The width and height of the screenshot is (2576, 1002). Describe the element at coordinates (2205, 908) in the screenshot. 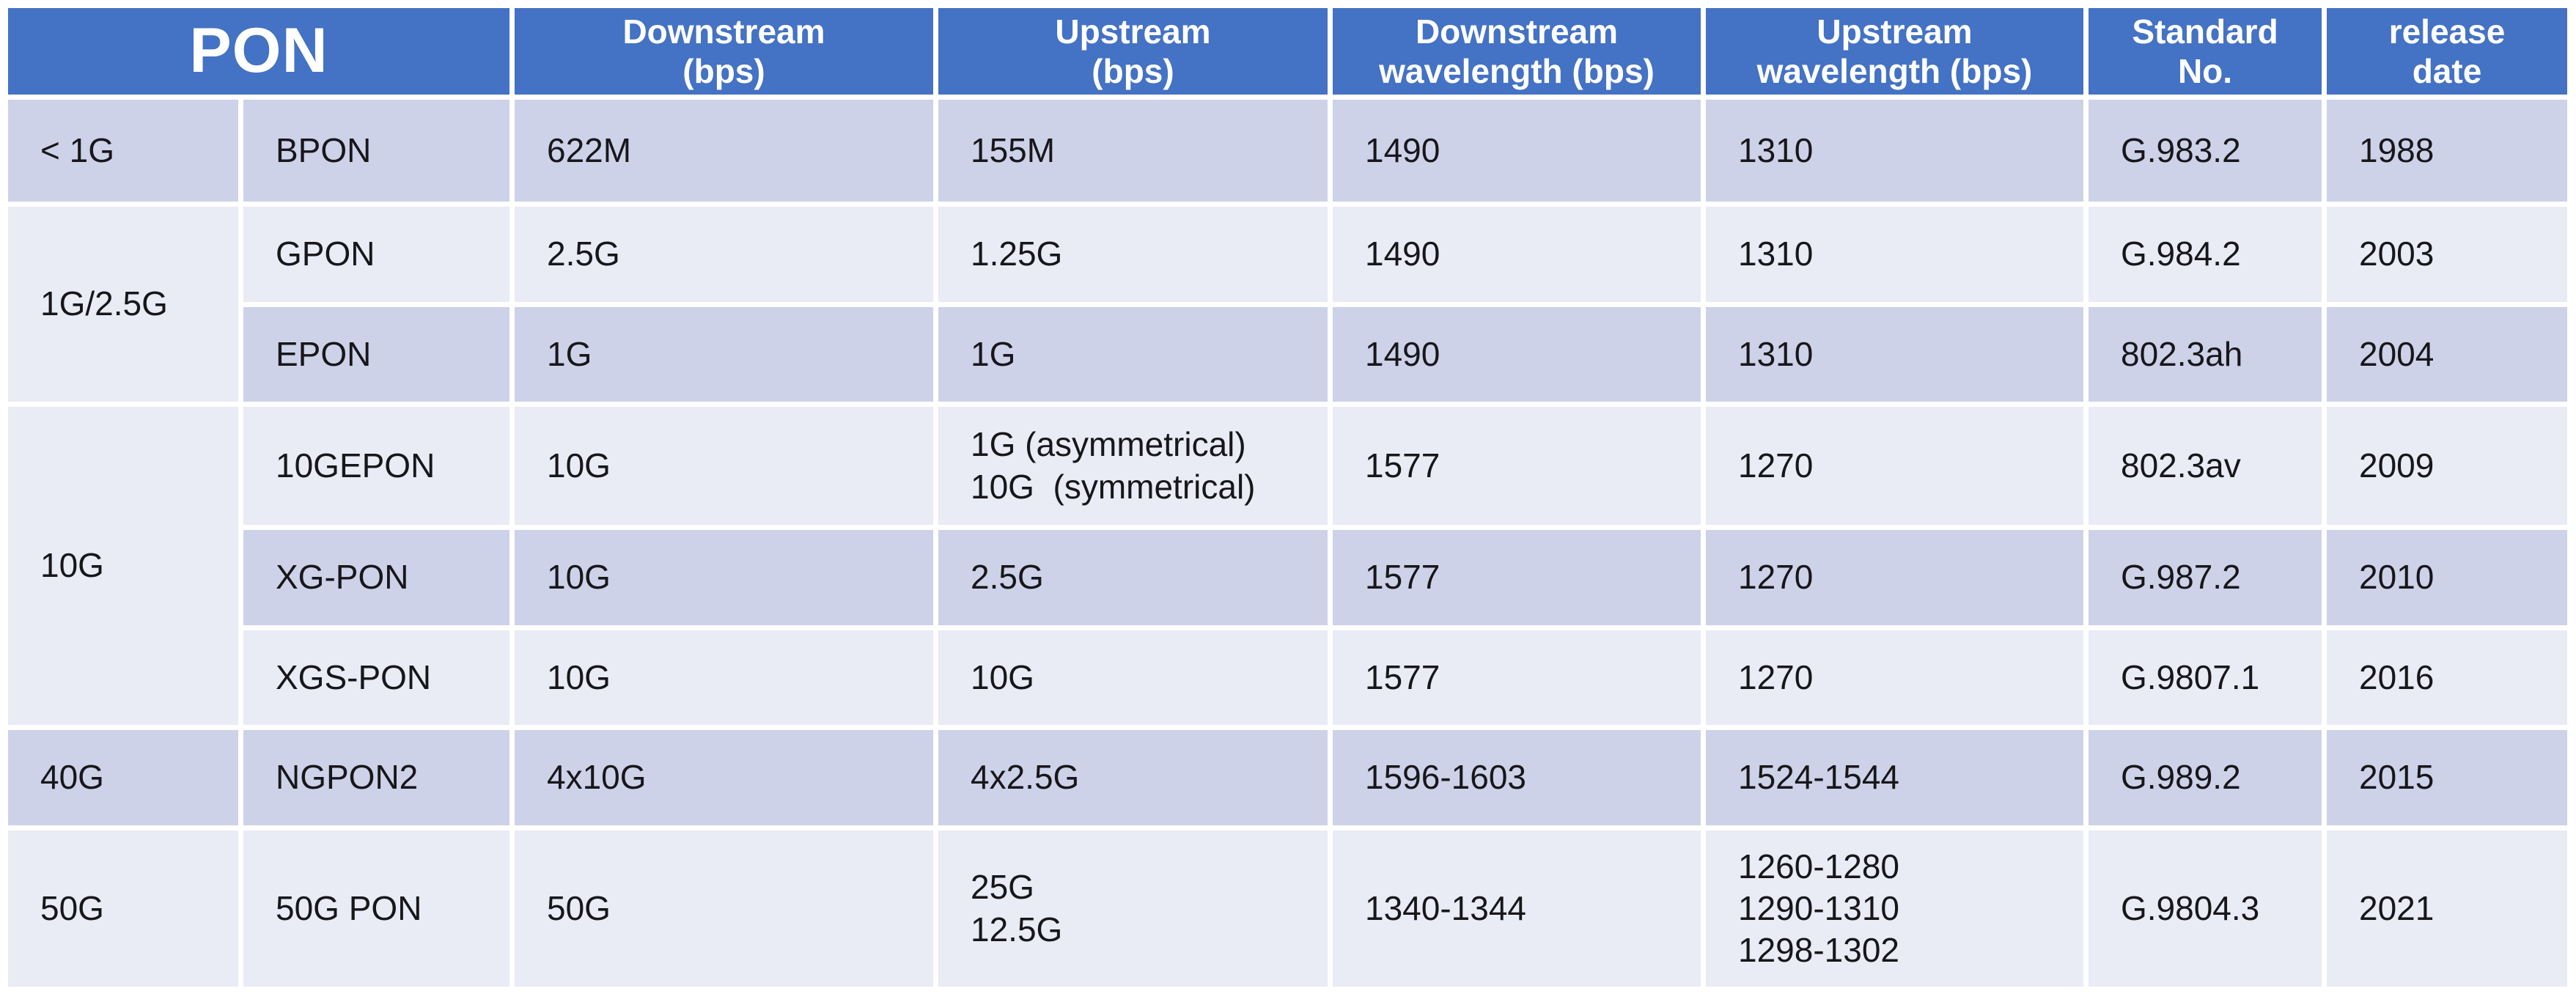

I see `cell-standard: G.9804.3` at that location.